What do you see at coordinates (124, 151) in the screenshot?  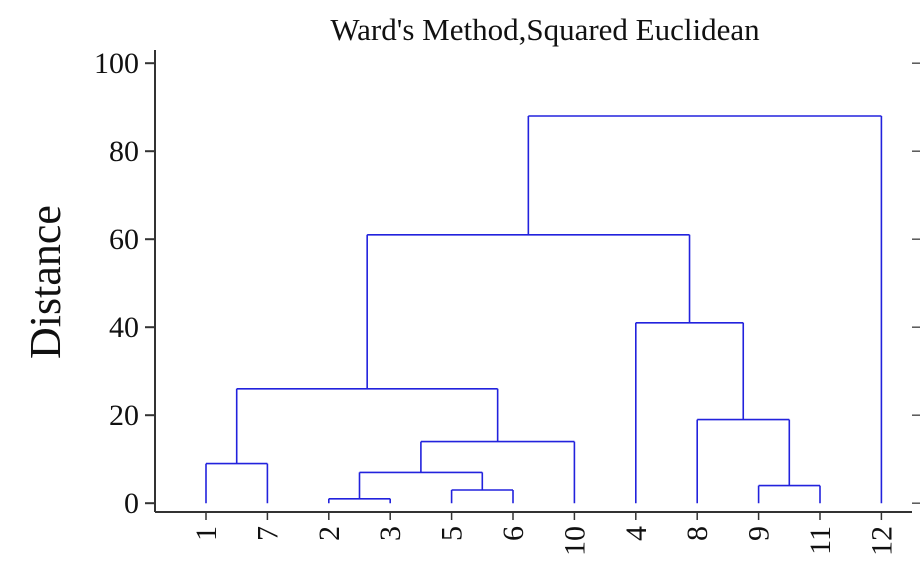 I see `y-tick-label: 80` at bounding box center [124, 151].